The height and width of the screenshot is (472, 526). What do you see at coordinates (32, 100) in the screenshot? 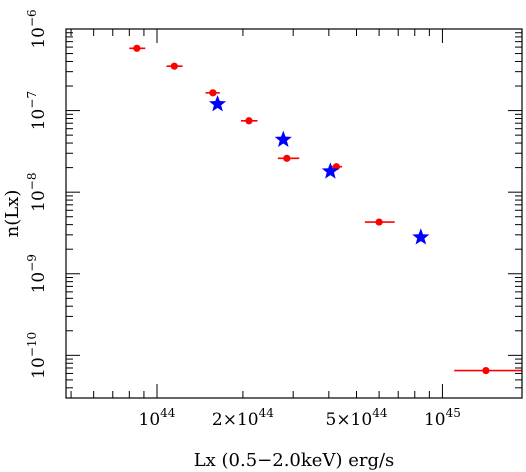
I see `y-tick-label-exponent: −7` at bounding box center [32, 100].